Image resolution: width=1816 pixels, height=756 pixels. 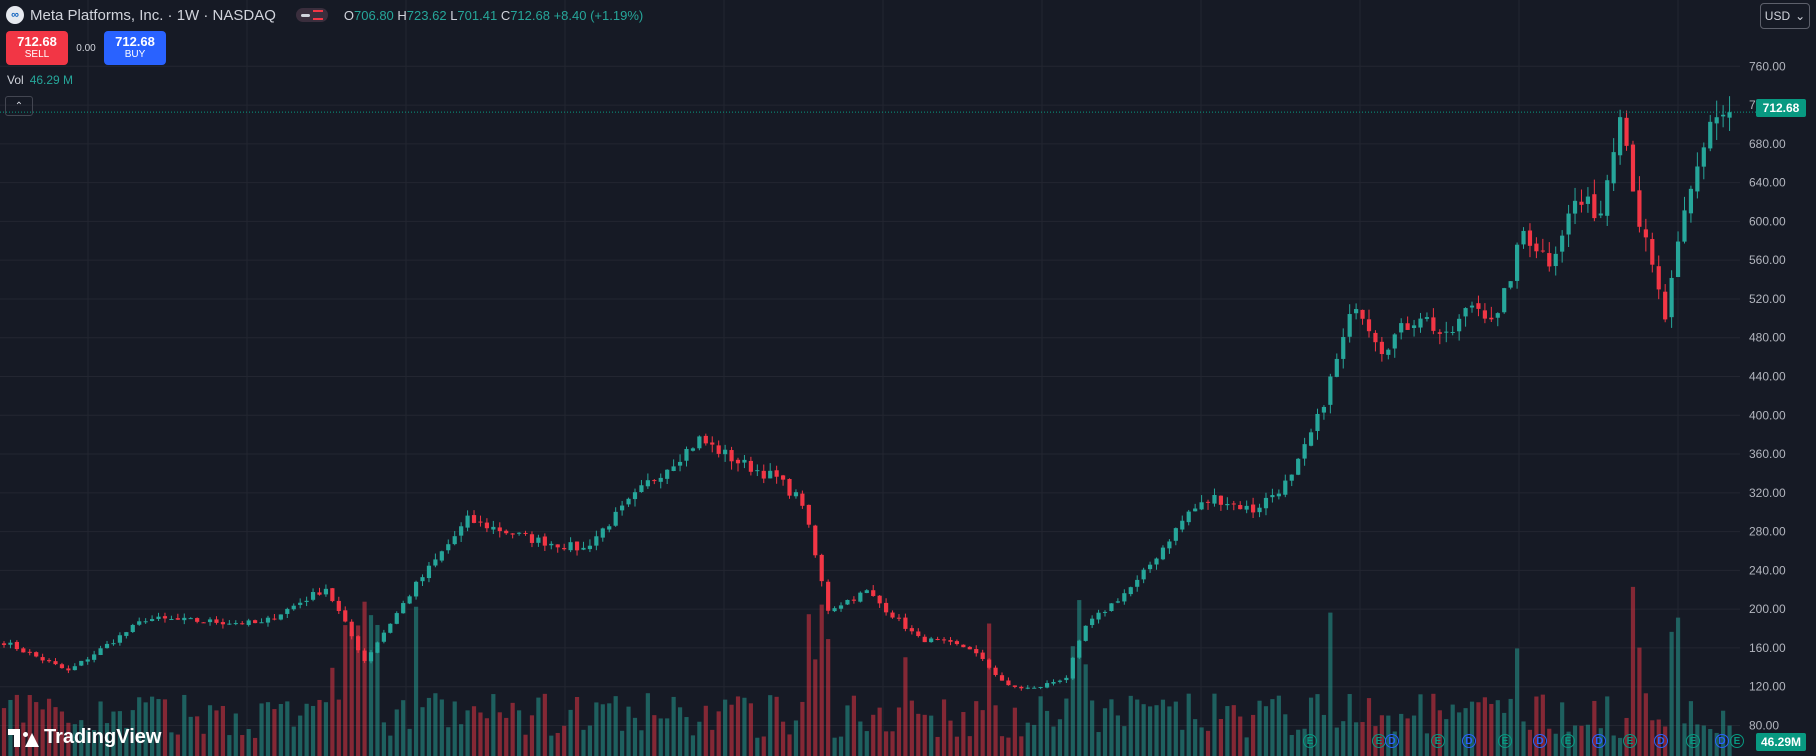 What do you see at coordinates (103, 737) in the screenshot?
I see `tradingview-wordmark: TradingView` at bounding box center [103, 737].